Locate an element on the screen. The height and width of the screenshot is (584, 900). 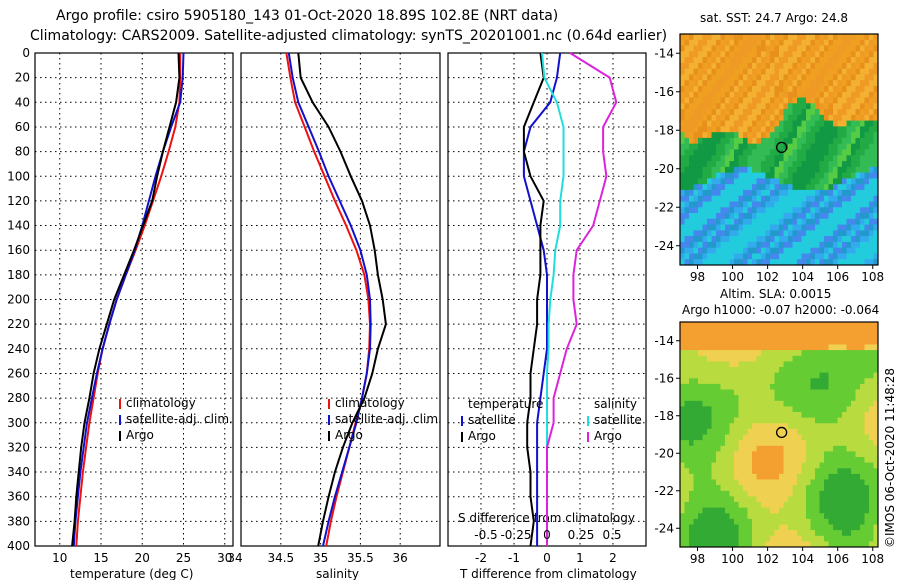
map-y-tick-label--24: -24 is located at coordinates (664, 528).